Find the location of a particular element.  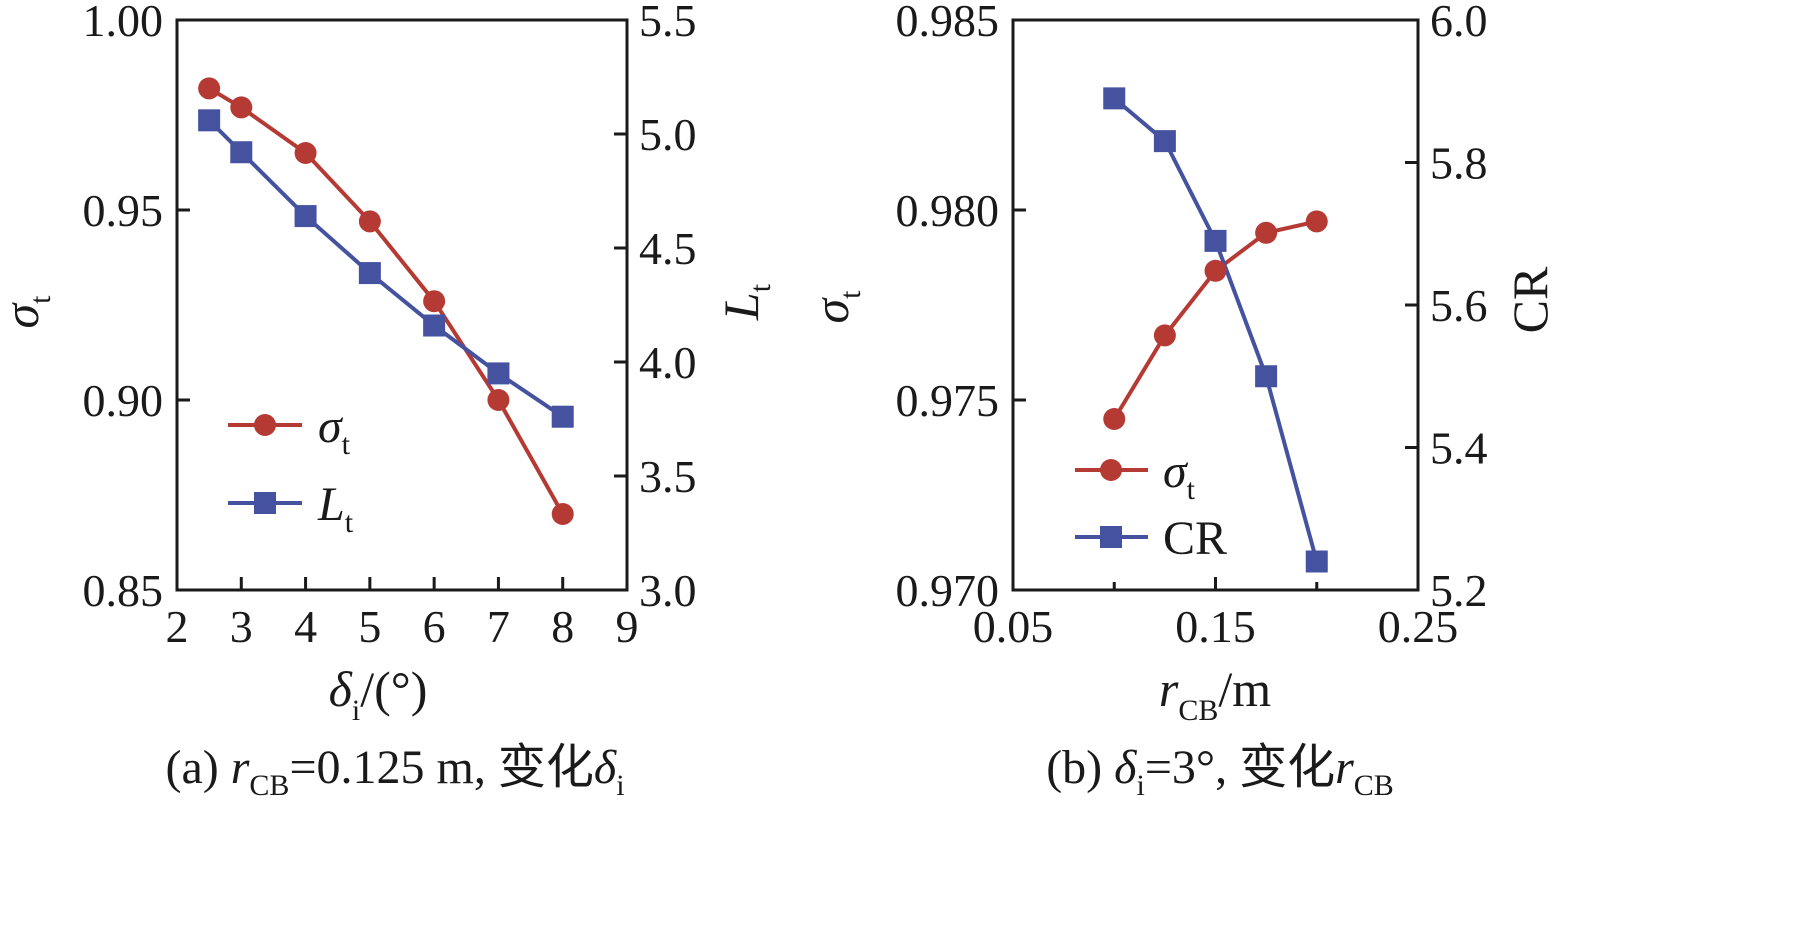

series-lines-a is located at coordinates (386, 300).